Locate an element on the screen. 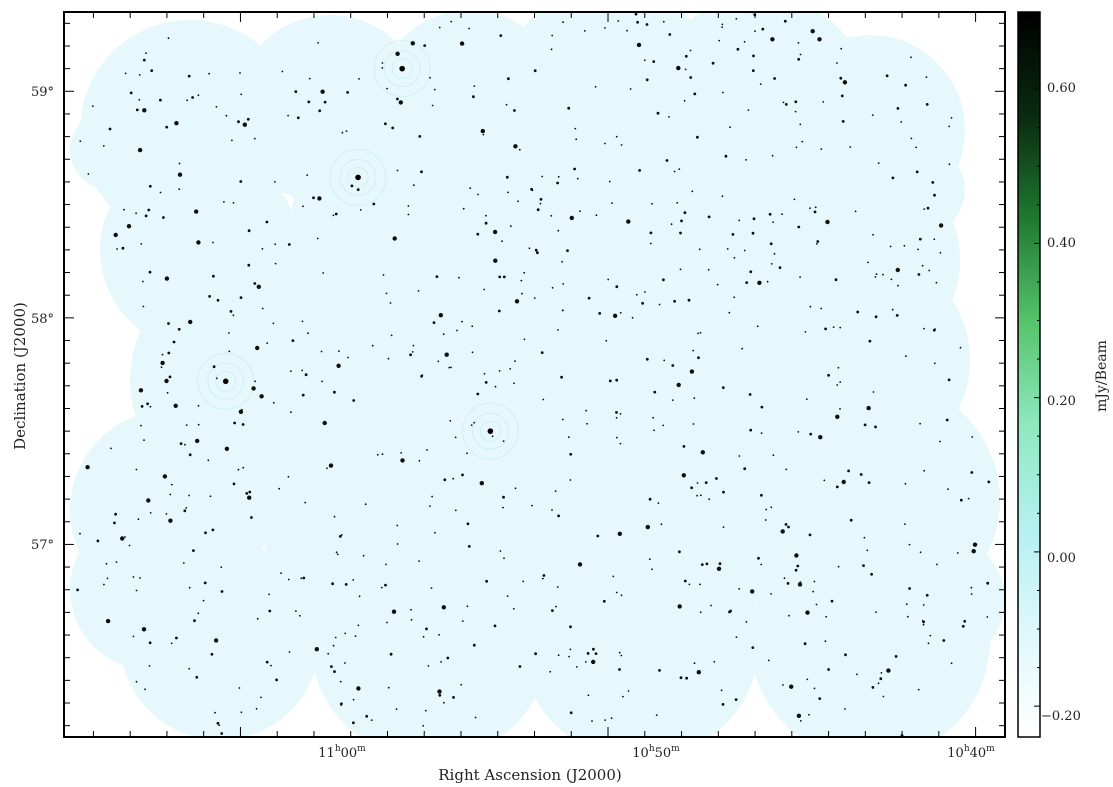 The image size is (1113, 787). colorbar: 0.60 0.40 0.20 0.00 −0.20 mJy/Beam is located at coordinates (1063, 374).